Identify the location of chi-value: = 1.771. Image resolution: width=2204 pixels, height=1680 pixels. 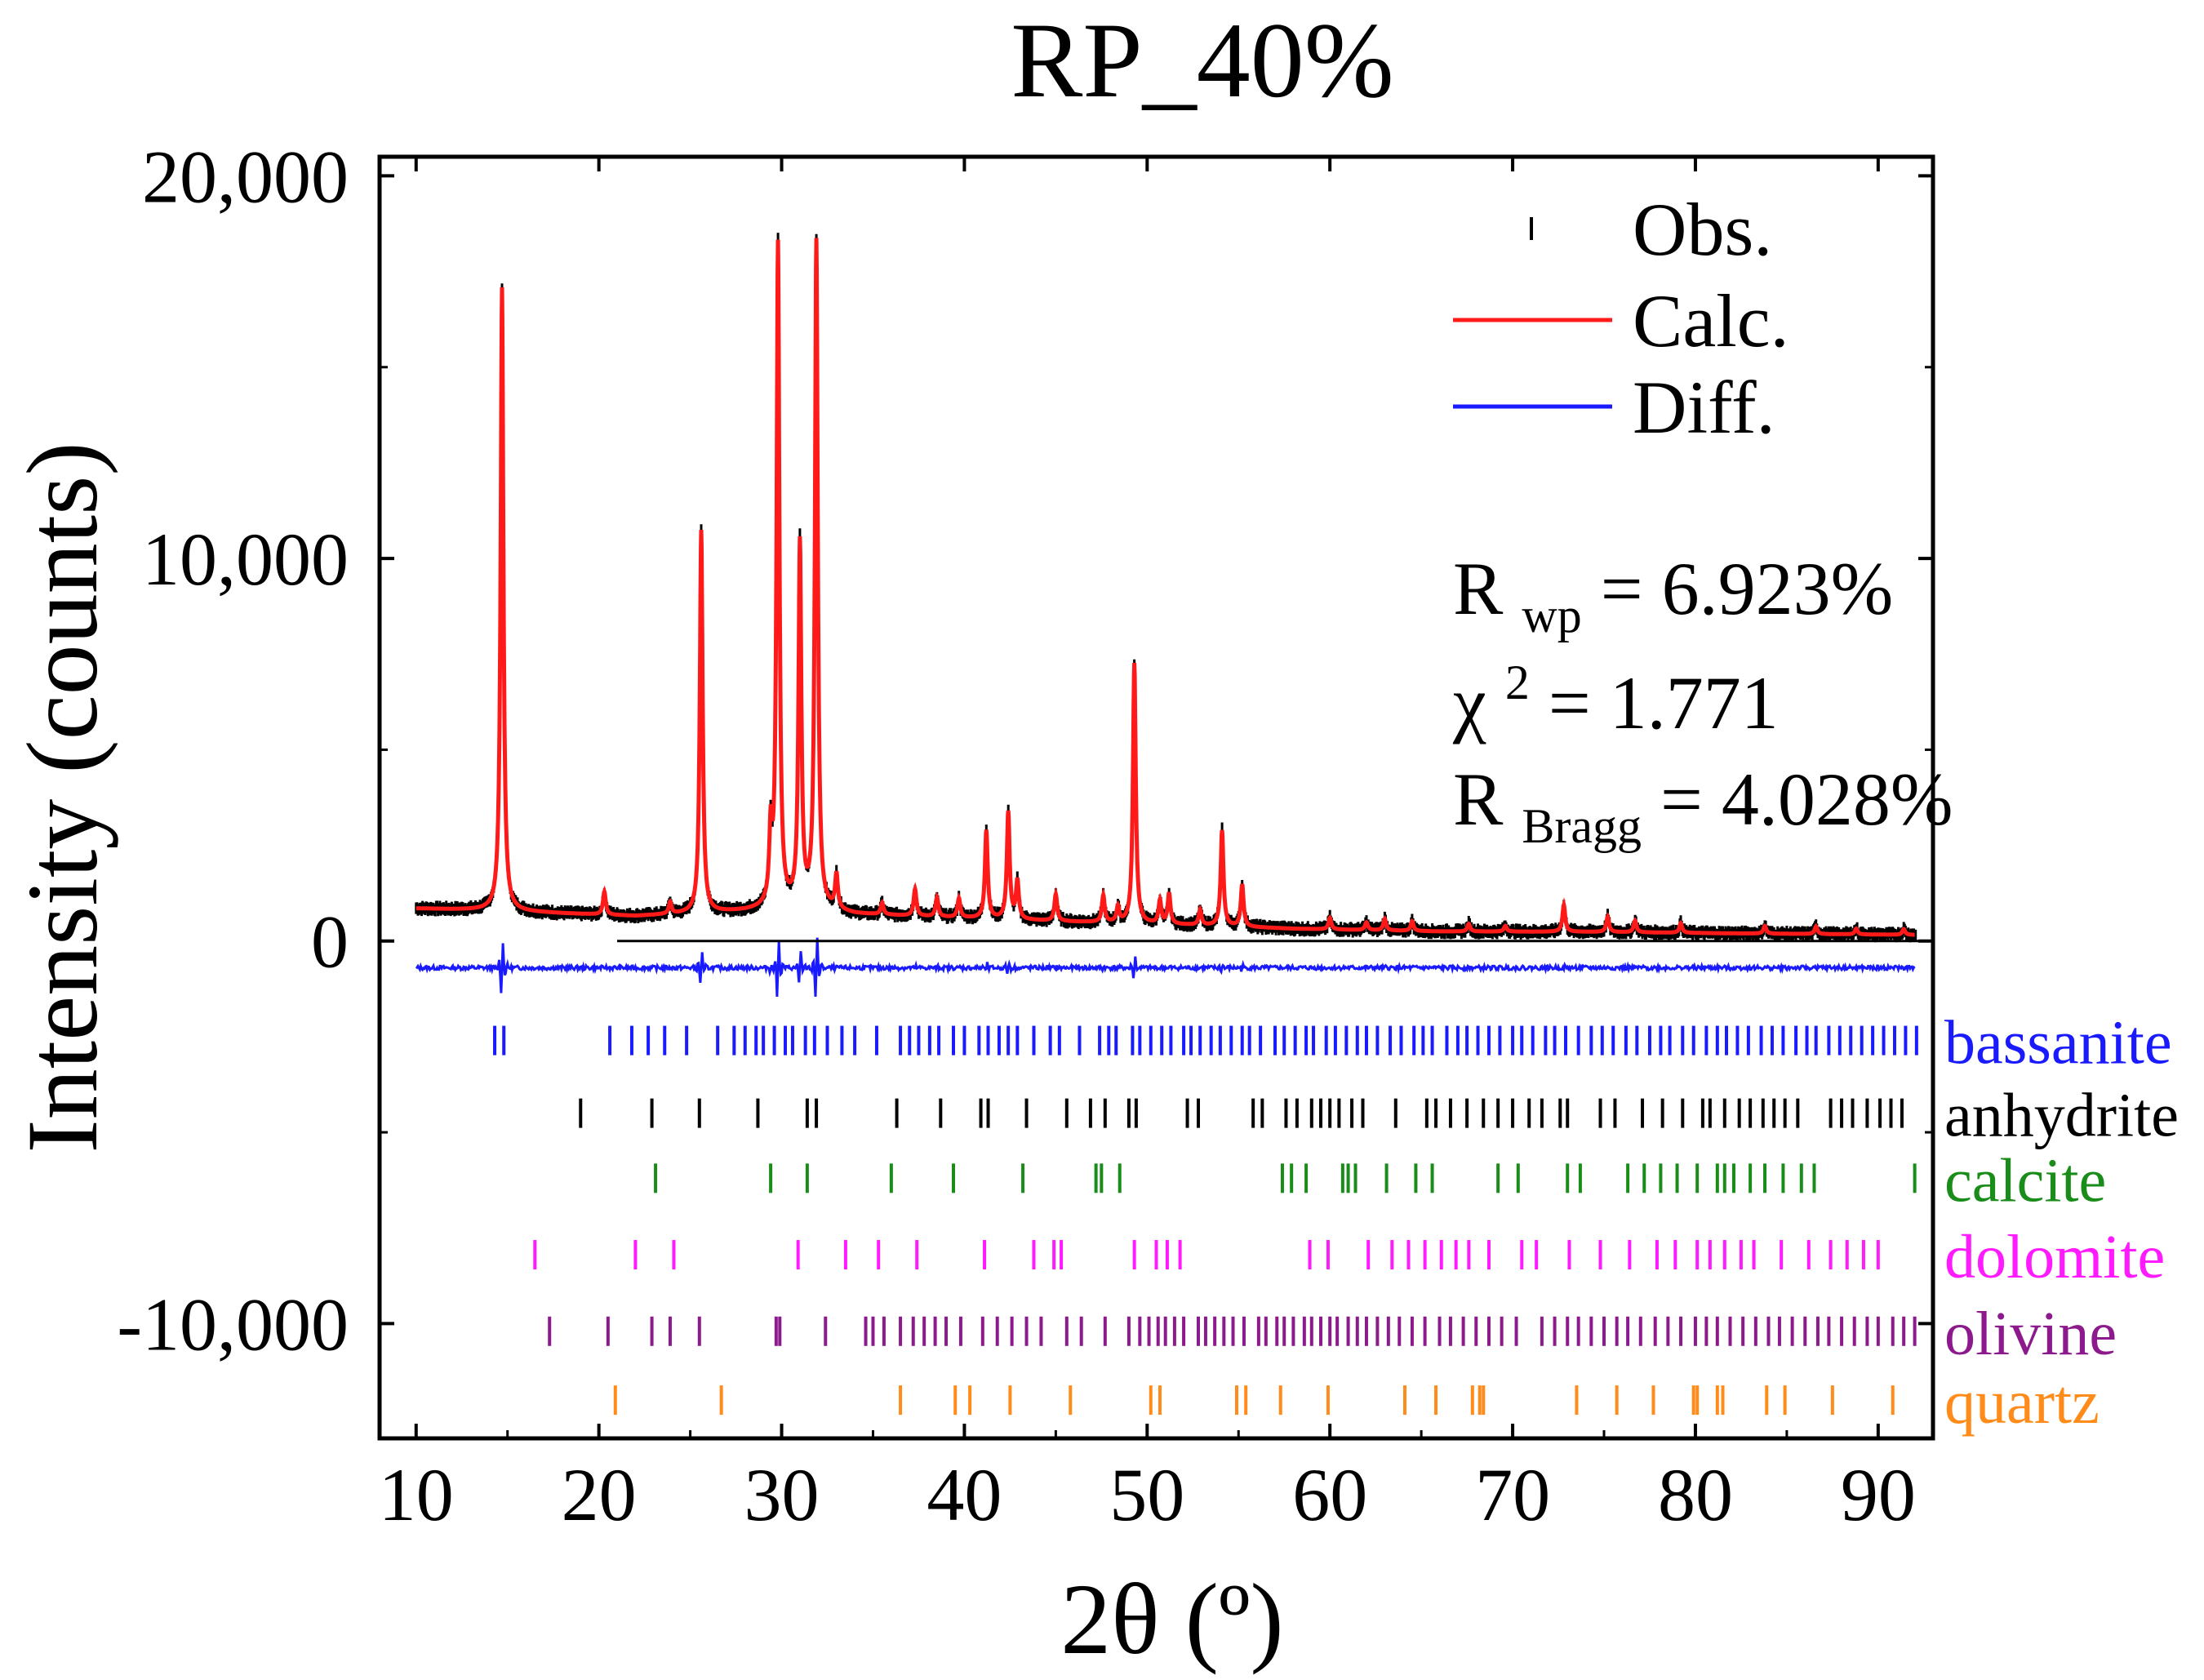
(1664, 703).